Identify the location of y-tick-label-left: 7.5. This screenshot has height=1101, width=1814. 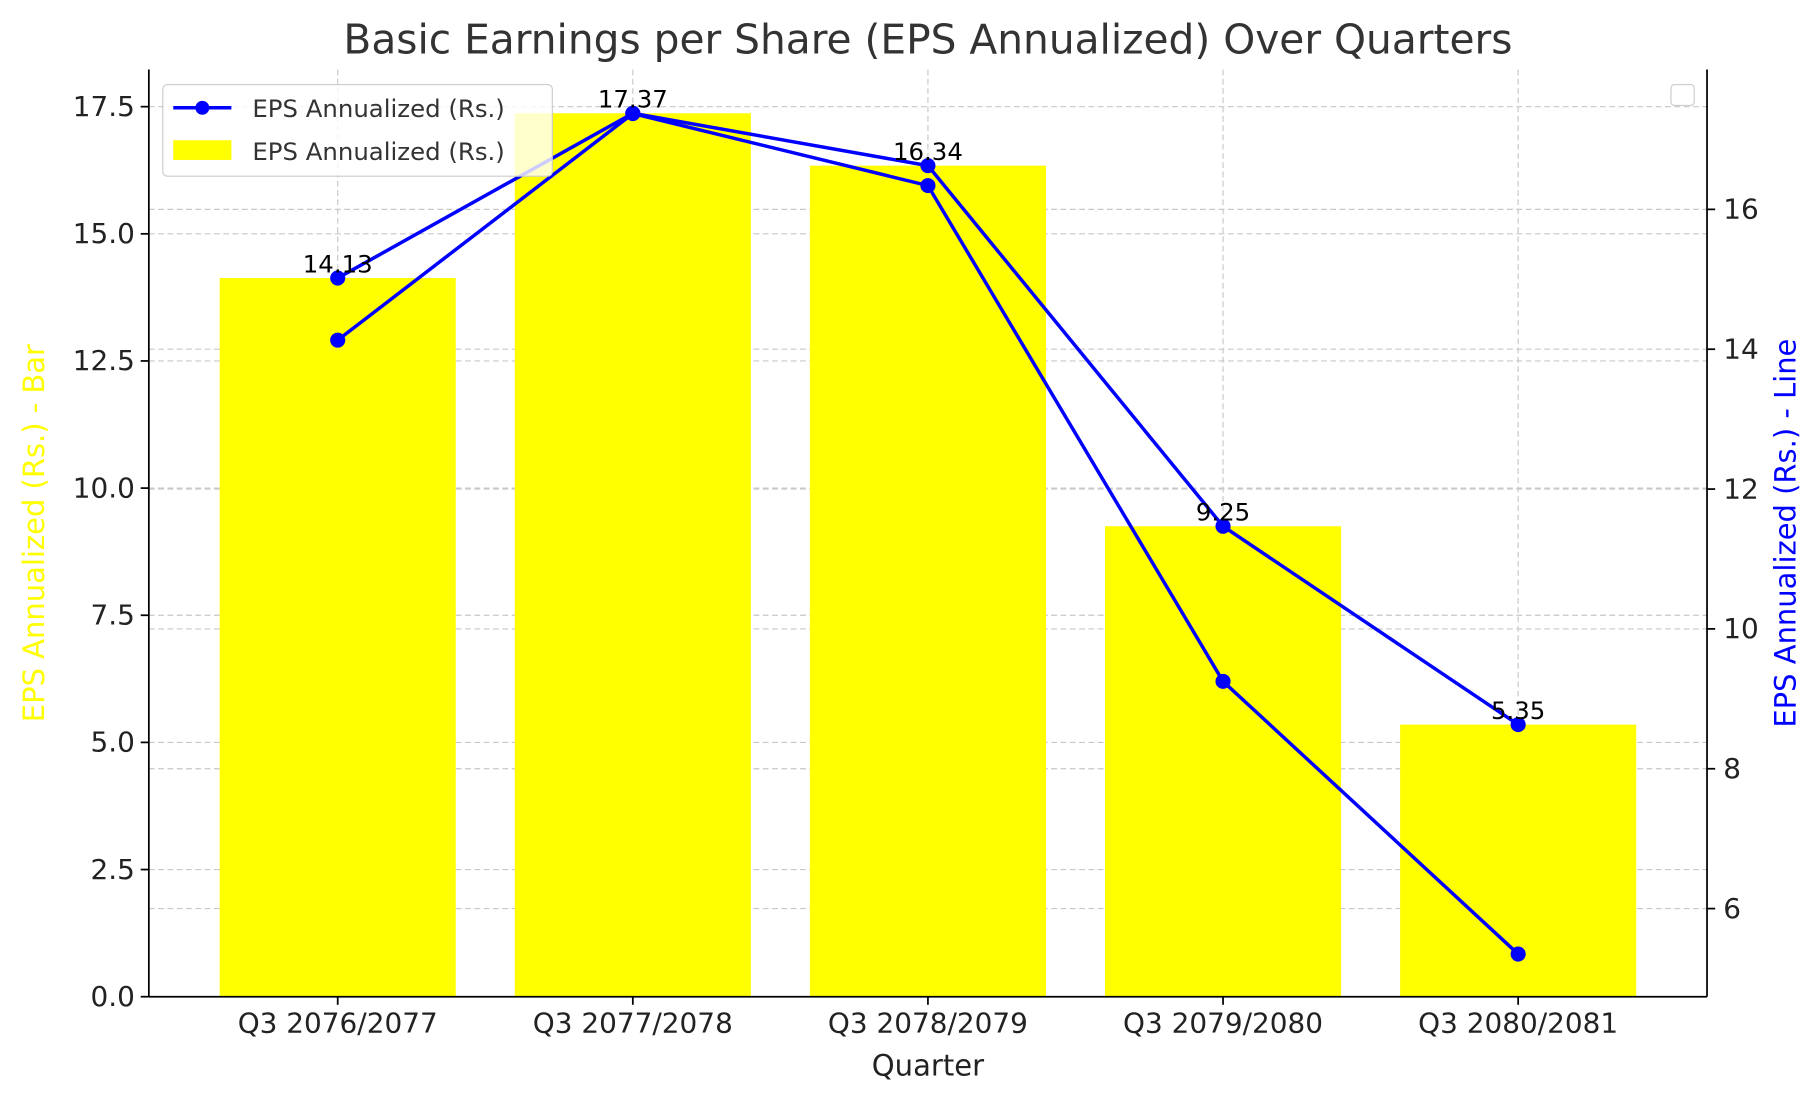
(113, 615).